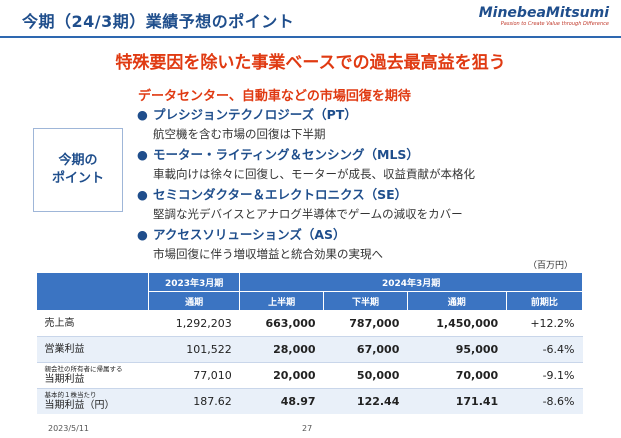  What do you see at coordinates (310, 63) in the screenshot?
I see `headline: 特殊要因を除いた事業ベースでの過去最高益を狙う` at bounding box center [310, 63].